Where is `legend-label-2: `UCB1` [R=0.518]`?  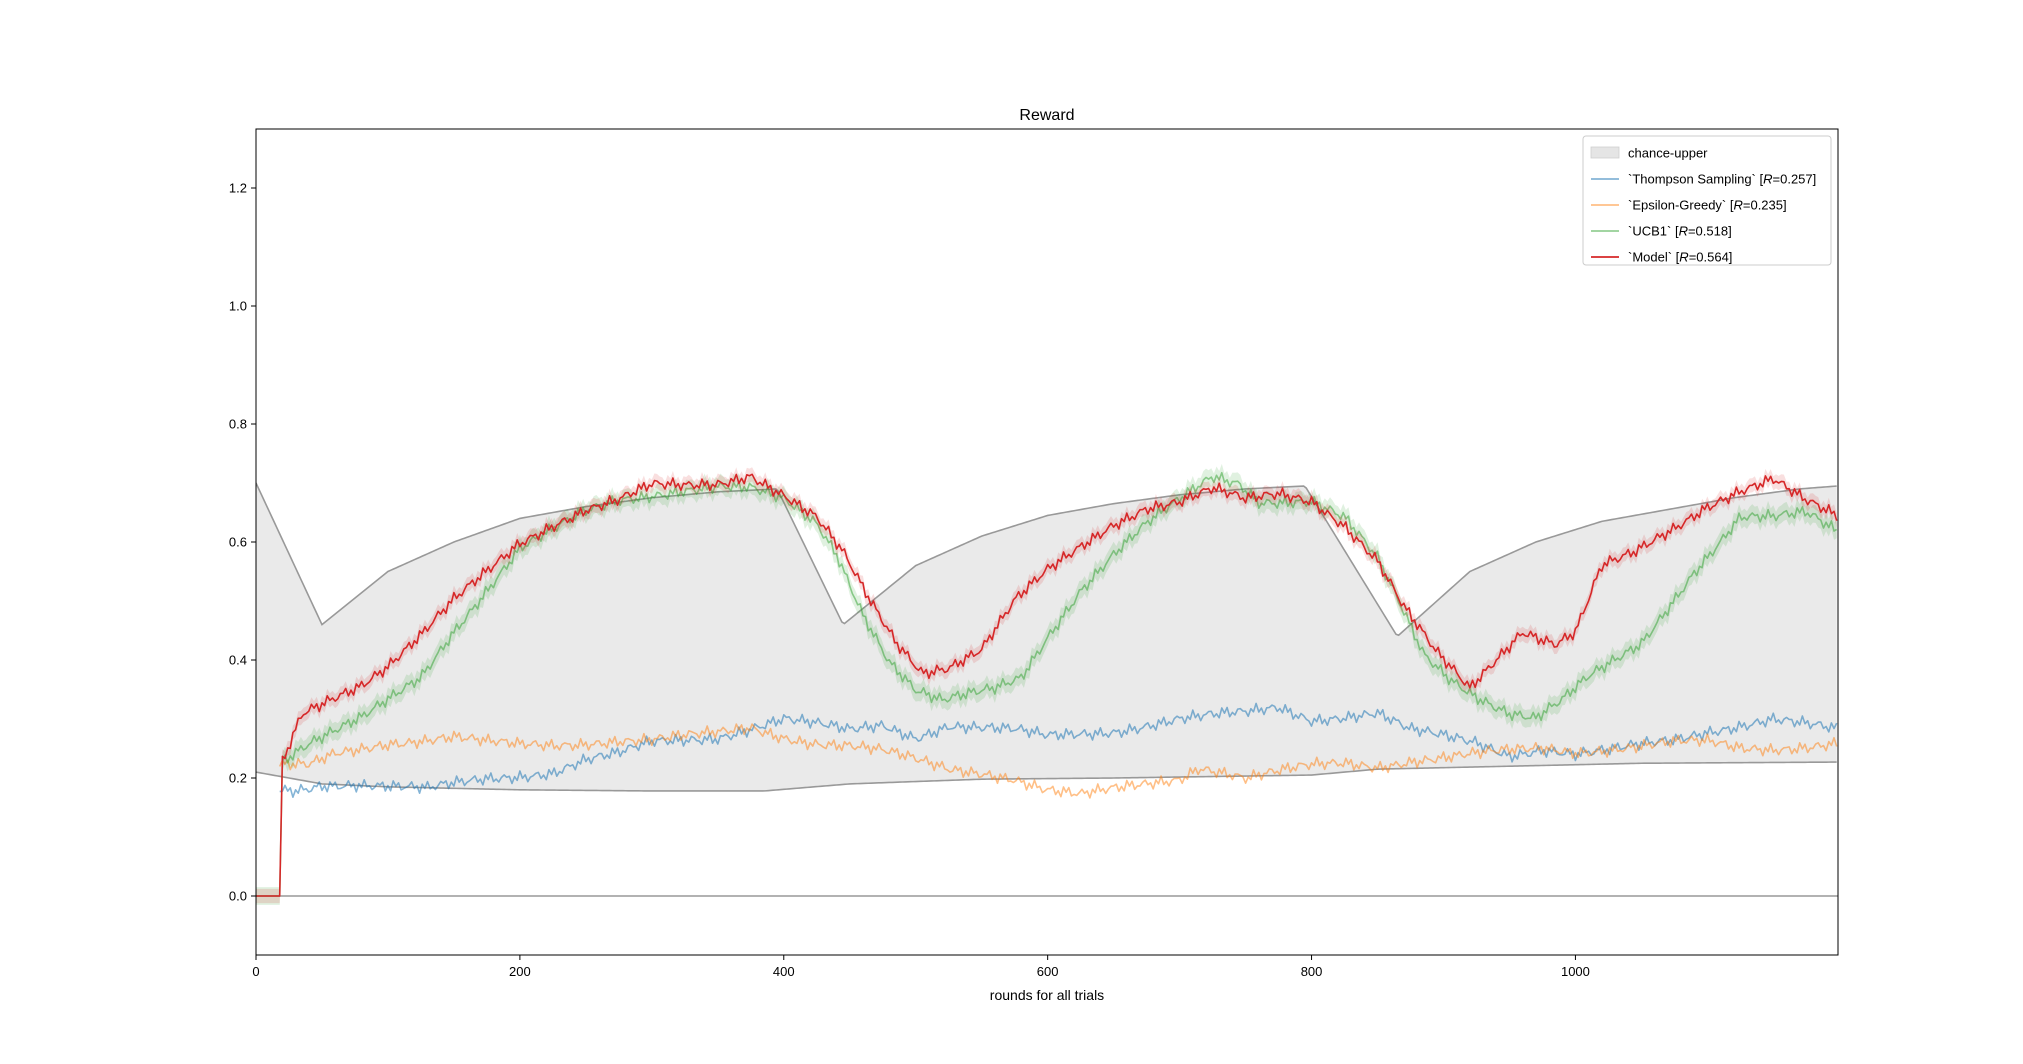 legend-label-2: `UCB1` [R=0.518] is located at coordinates (1680, 231).